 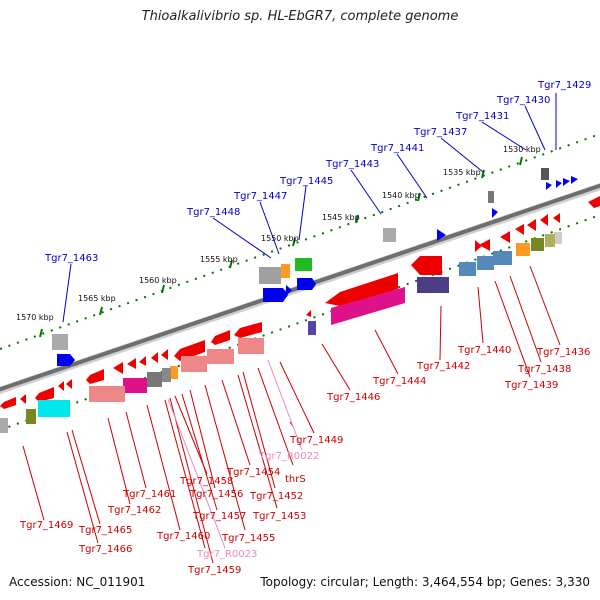 I want to click on gene-label: Tgr7_1442, so click(x=443, y=366).